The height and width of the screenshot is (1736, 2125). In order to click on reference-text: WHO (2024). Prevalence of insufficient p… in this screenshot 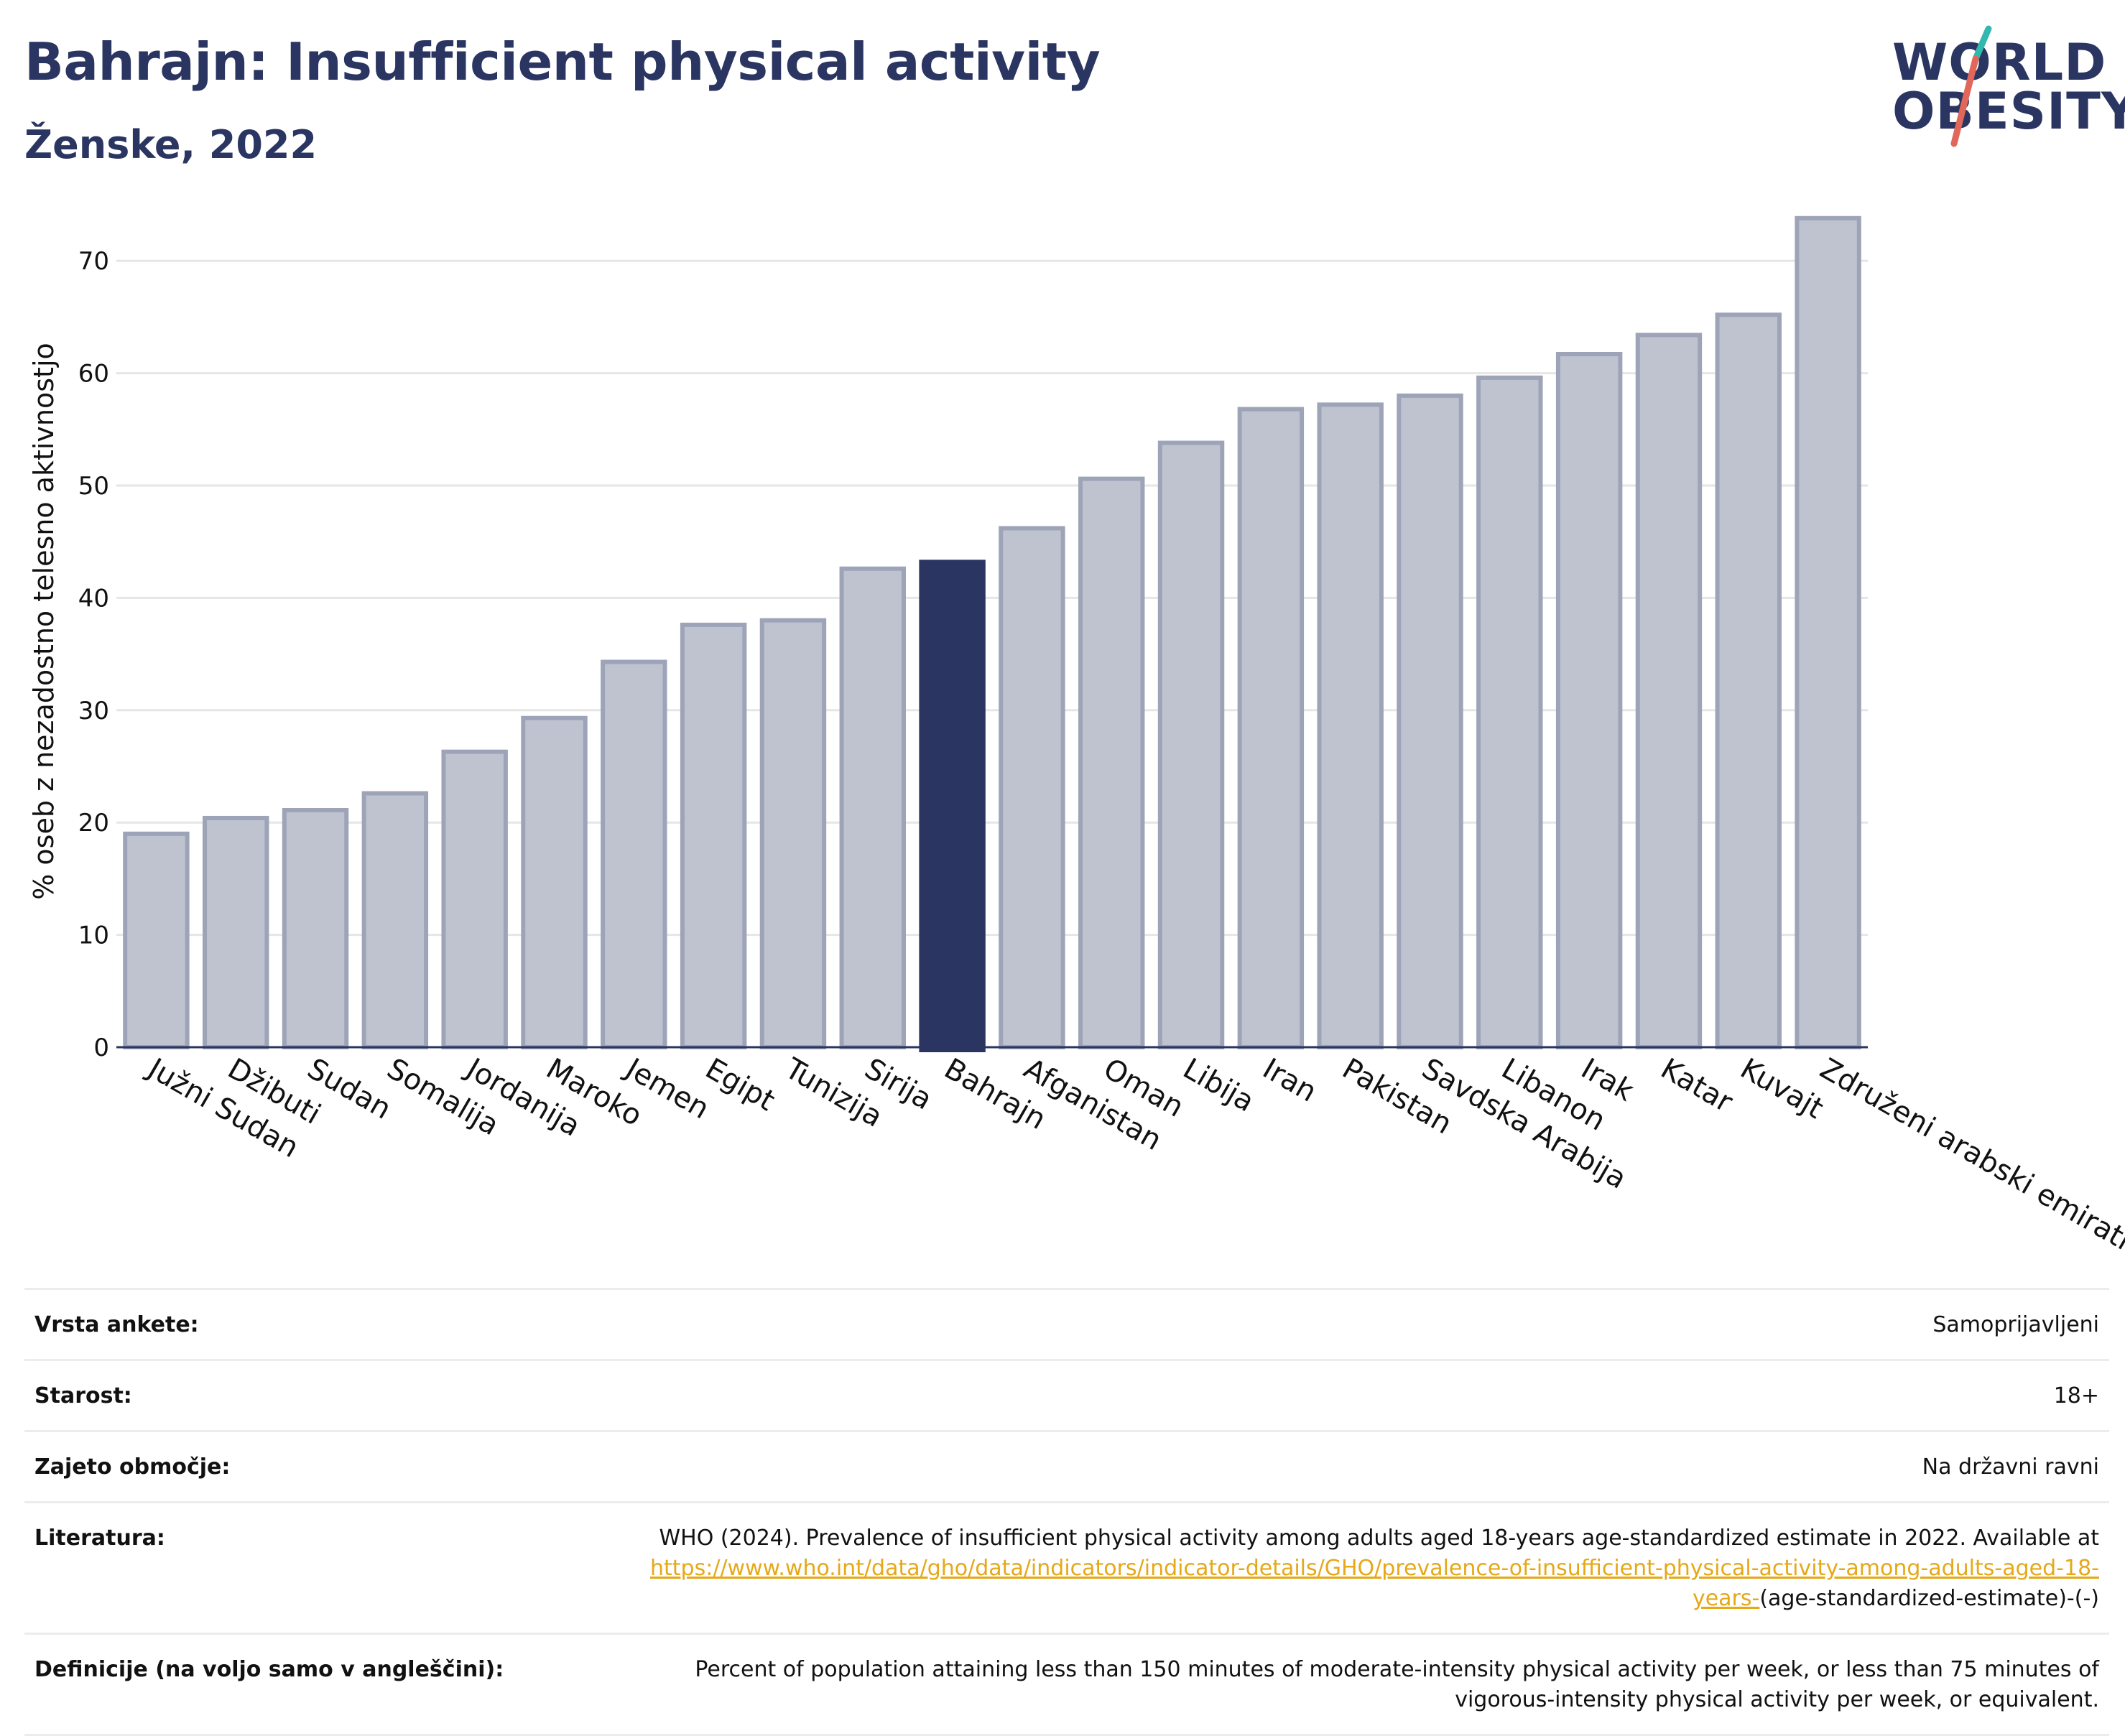, I will do `click(1379, 1538)`.